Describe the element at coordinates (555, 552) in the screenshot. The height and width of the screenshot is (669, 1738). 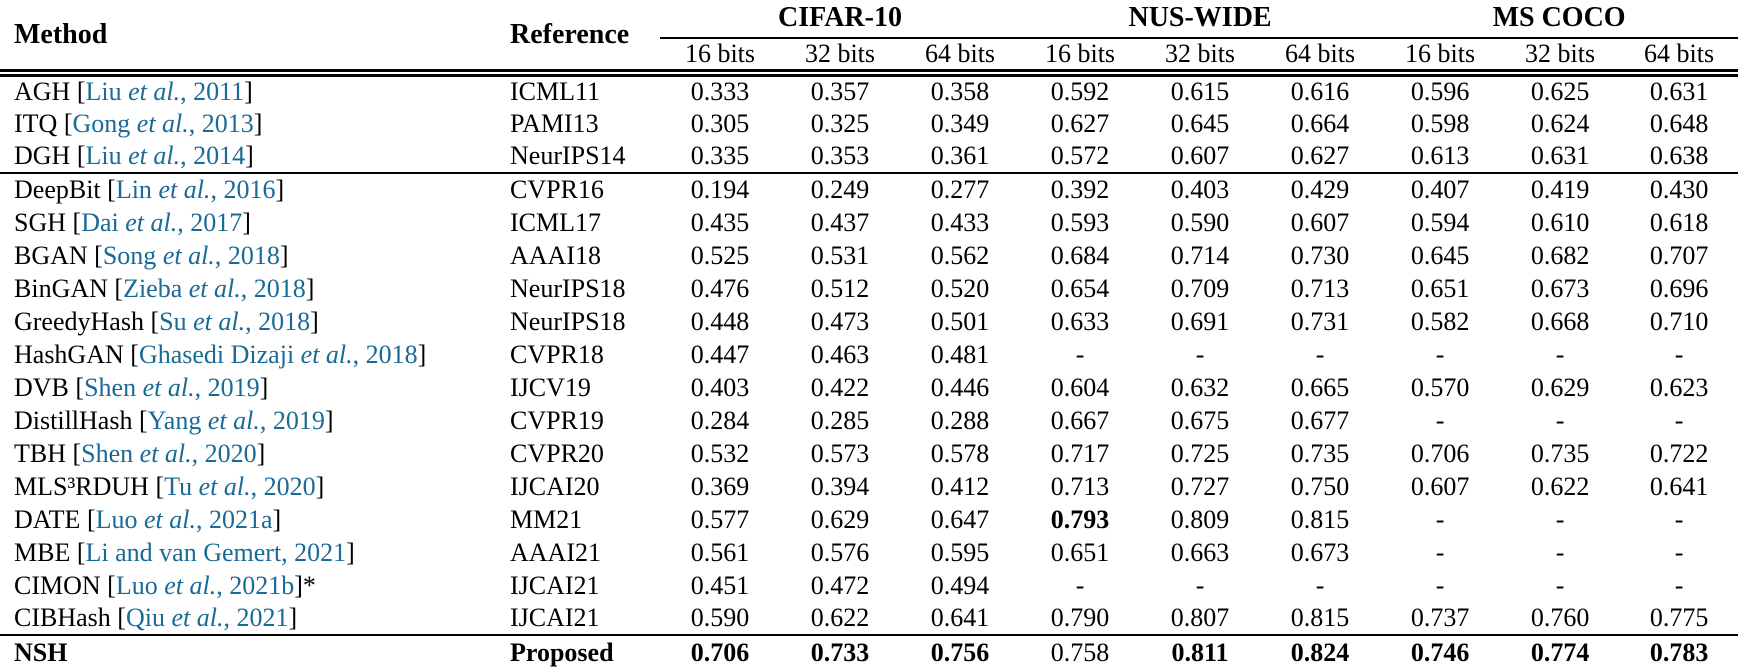
I see `reference-cell: AAAI21` at that location.